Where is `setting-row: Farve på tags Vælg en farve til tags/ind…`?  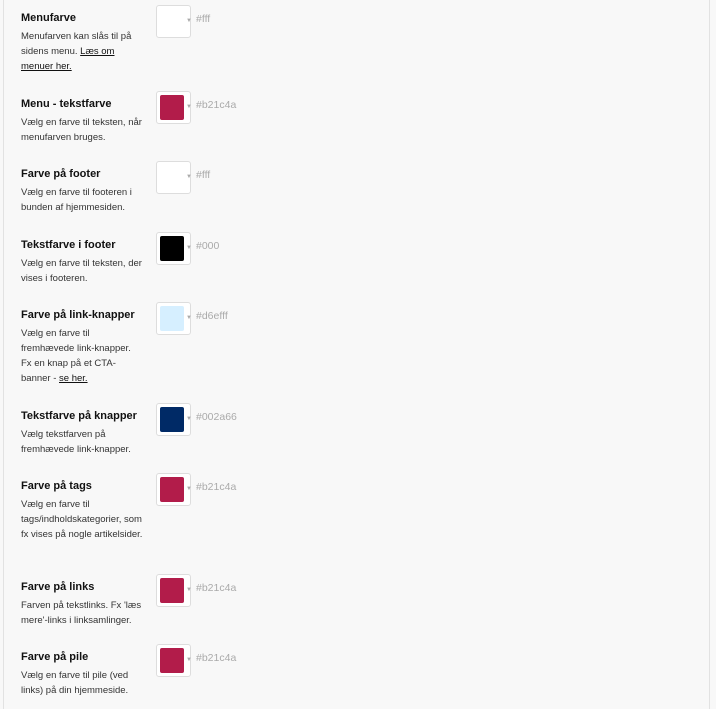
setting-row: Farve på tags Vælg en farve til tags/ind… is located at coordinates (321, 507).